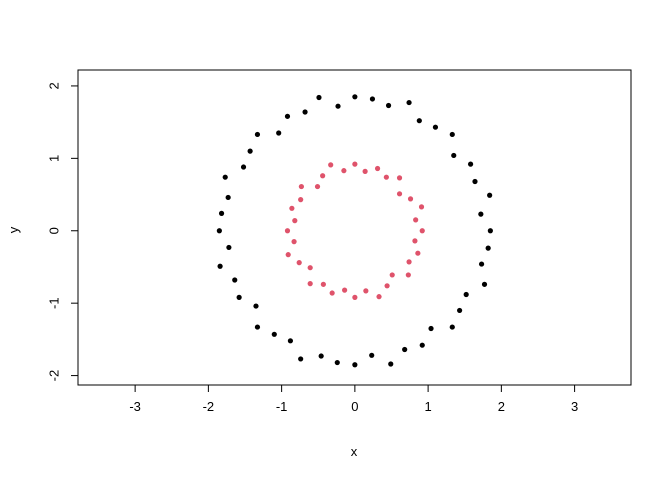 This screenshot has height=485, width=672. Describe the element at coordinates (574, 406) in the screenshot. I see `x-tick-label: 3` at that location.